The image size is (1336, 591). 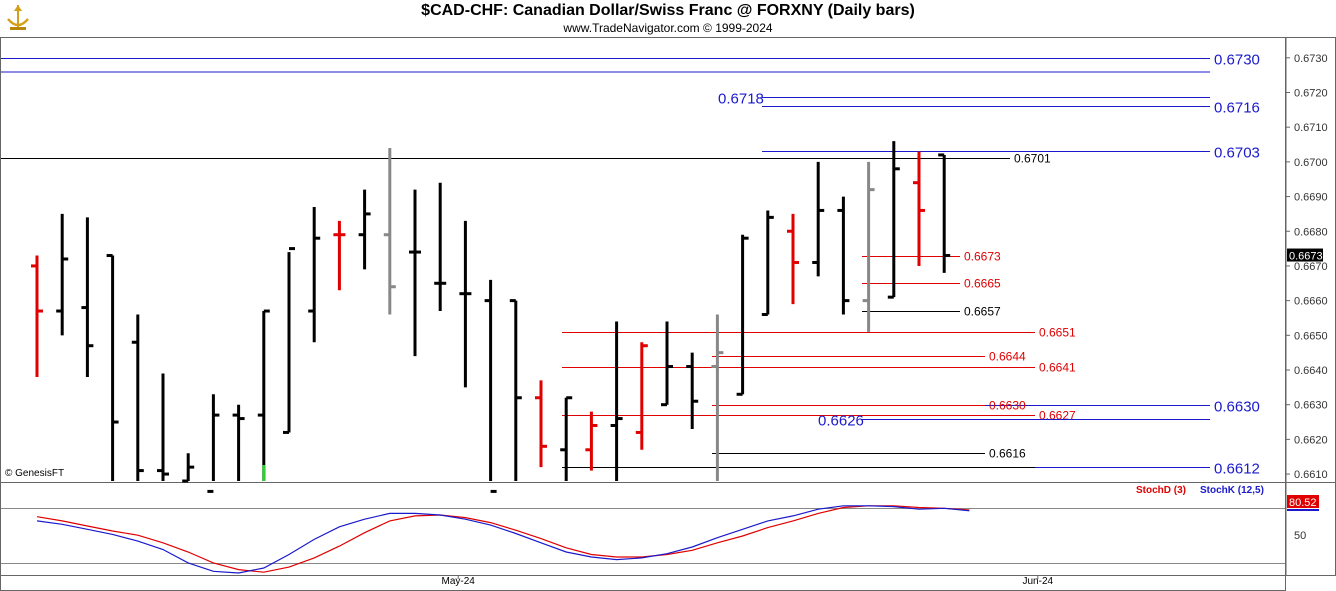 I want to click on stoch-tick-label: 50, so click(x=1300, y=536).